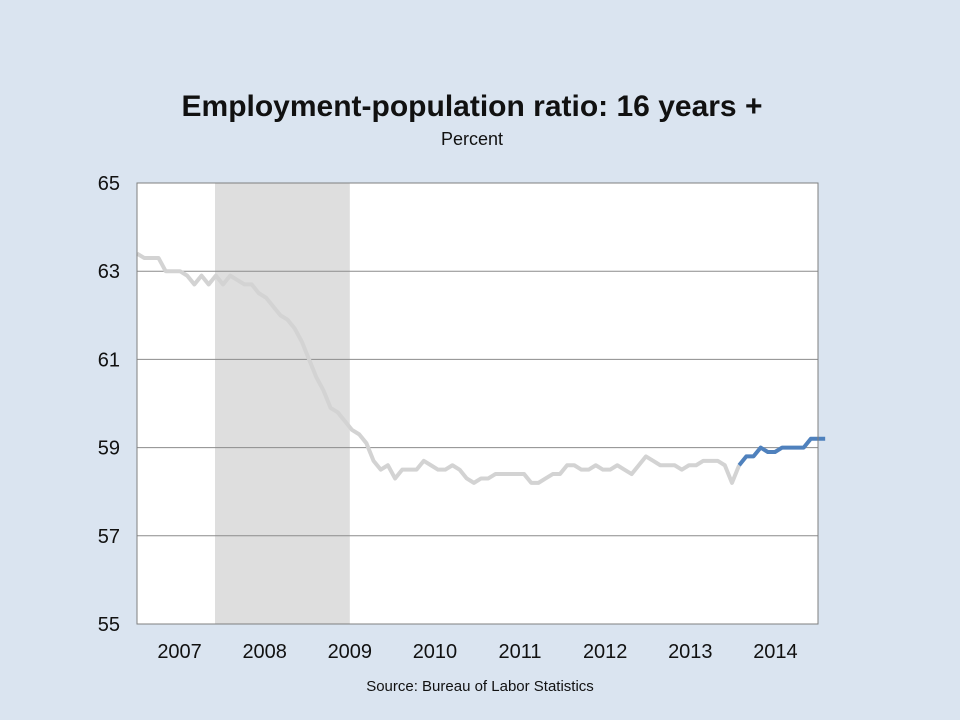 This screenshot has height=720, width=960. I want to click on y-tick-label: 61, so click(109, 360).